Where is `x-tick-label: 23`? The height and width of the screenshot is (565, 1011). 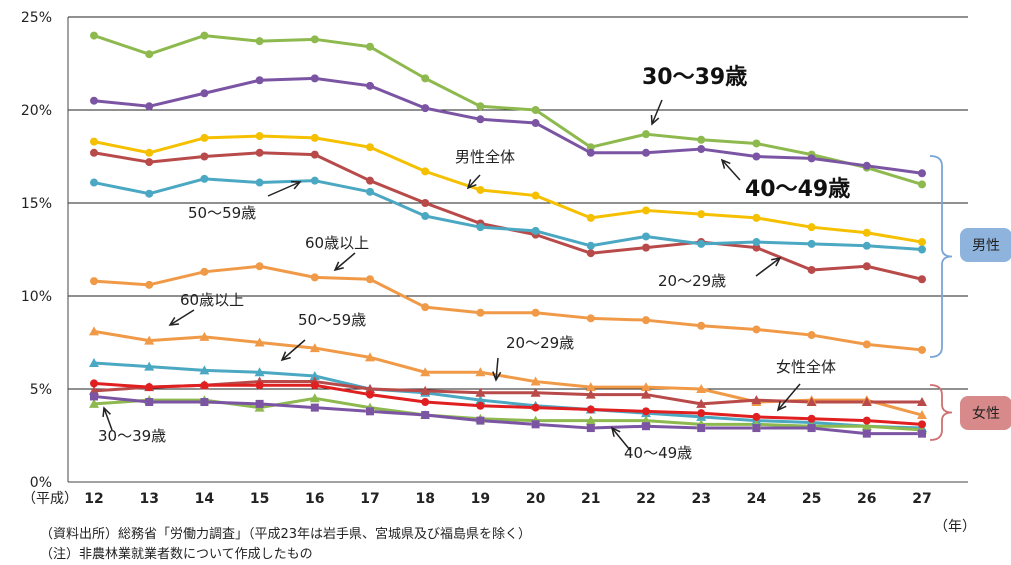
x-tick-label: 23 is located at coordinates (700, 499).